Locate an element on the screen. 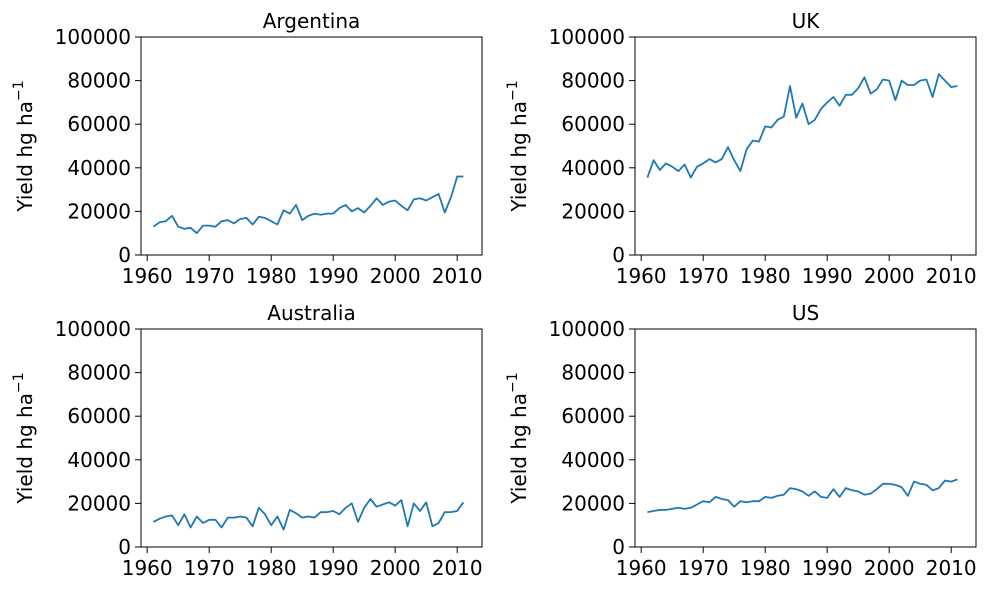  subplot-title: US is located at coordinates (805, 313).